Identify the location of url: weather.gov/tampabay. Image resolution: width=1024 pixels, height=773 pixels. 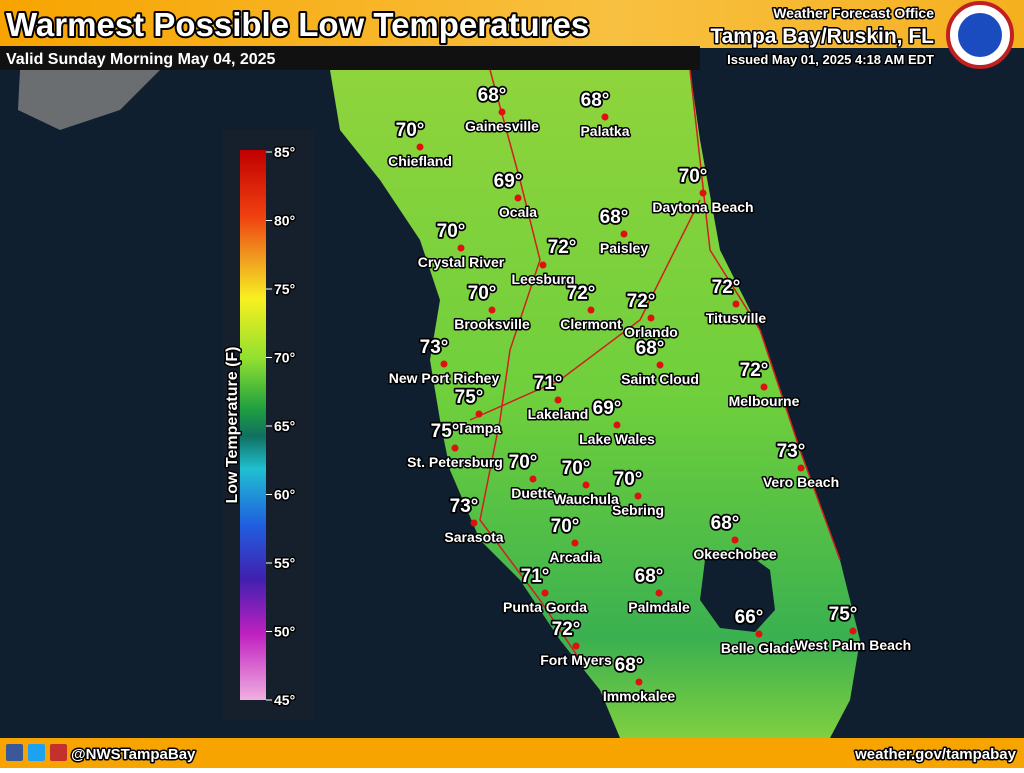
(936, 755).